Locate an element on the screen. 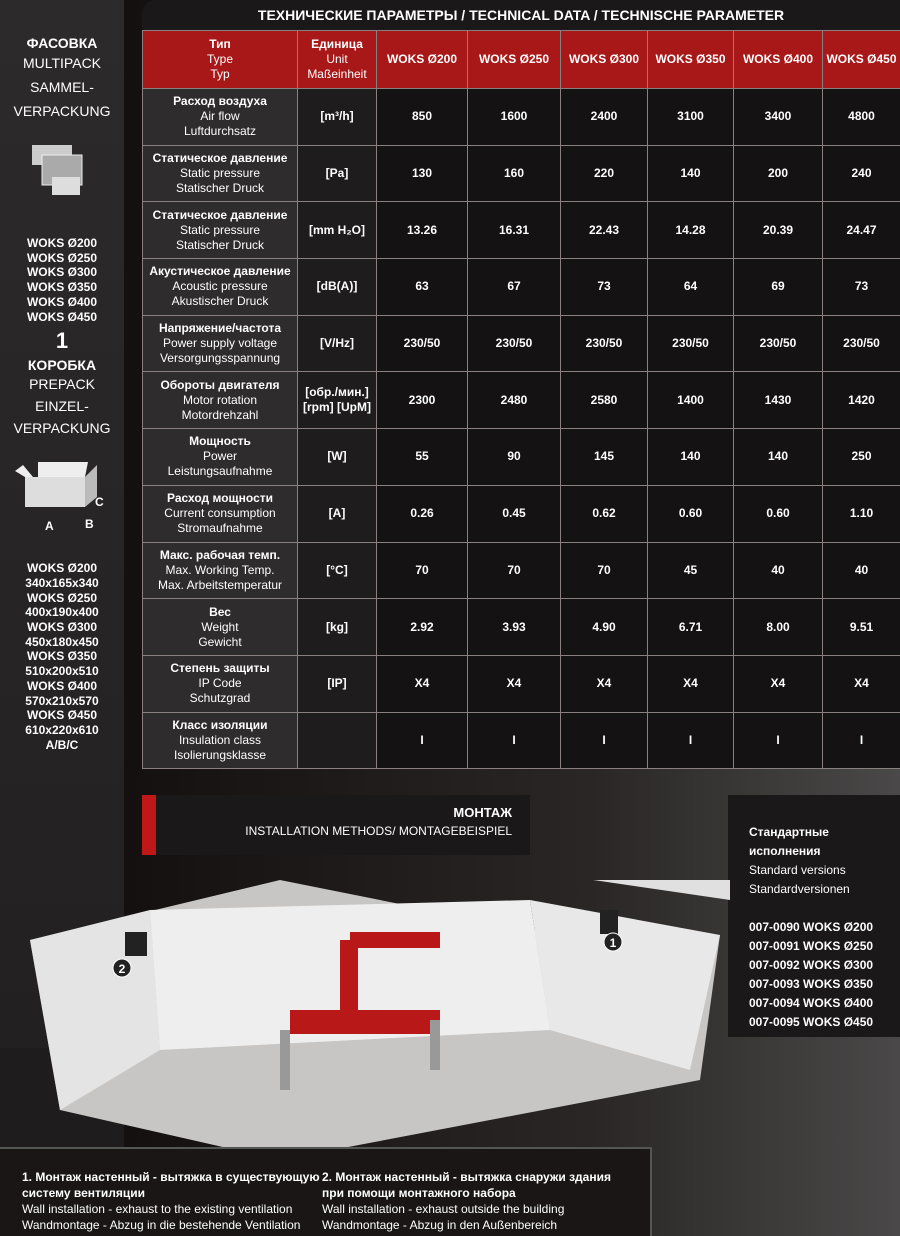  value-cell: 200 is located at coordinates (778, 173).